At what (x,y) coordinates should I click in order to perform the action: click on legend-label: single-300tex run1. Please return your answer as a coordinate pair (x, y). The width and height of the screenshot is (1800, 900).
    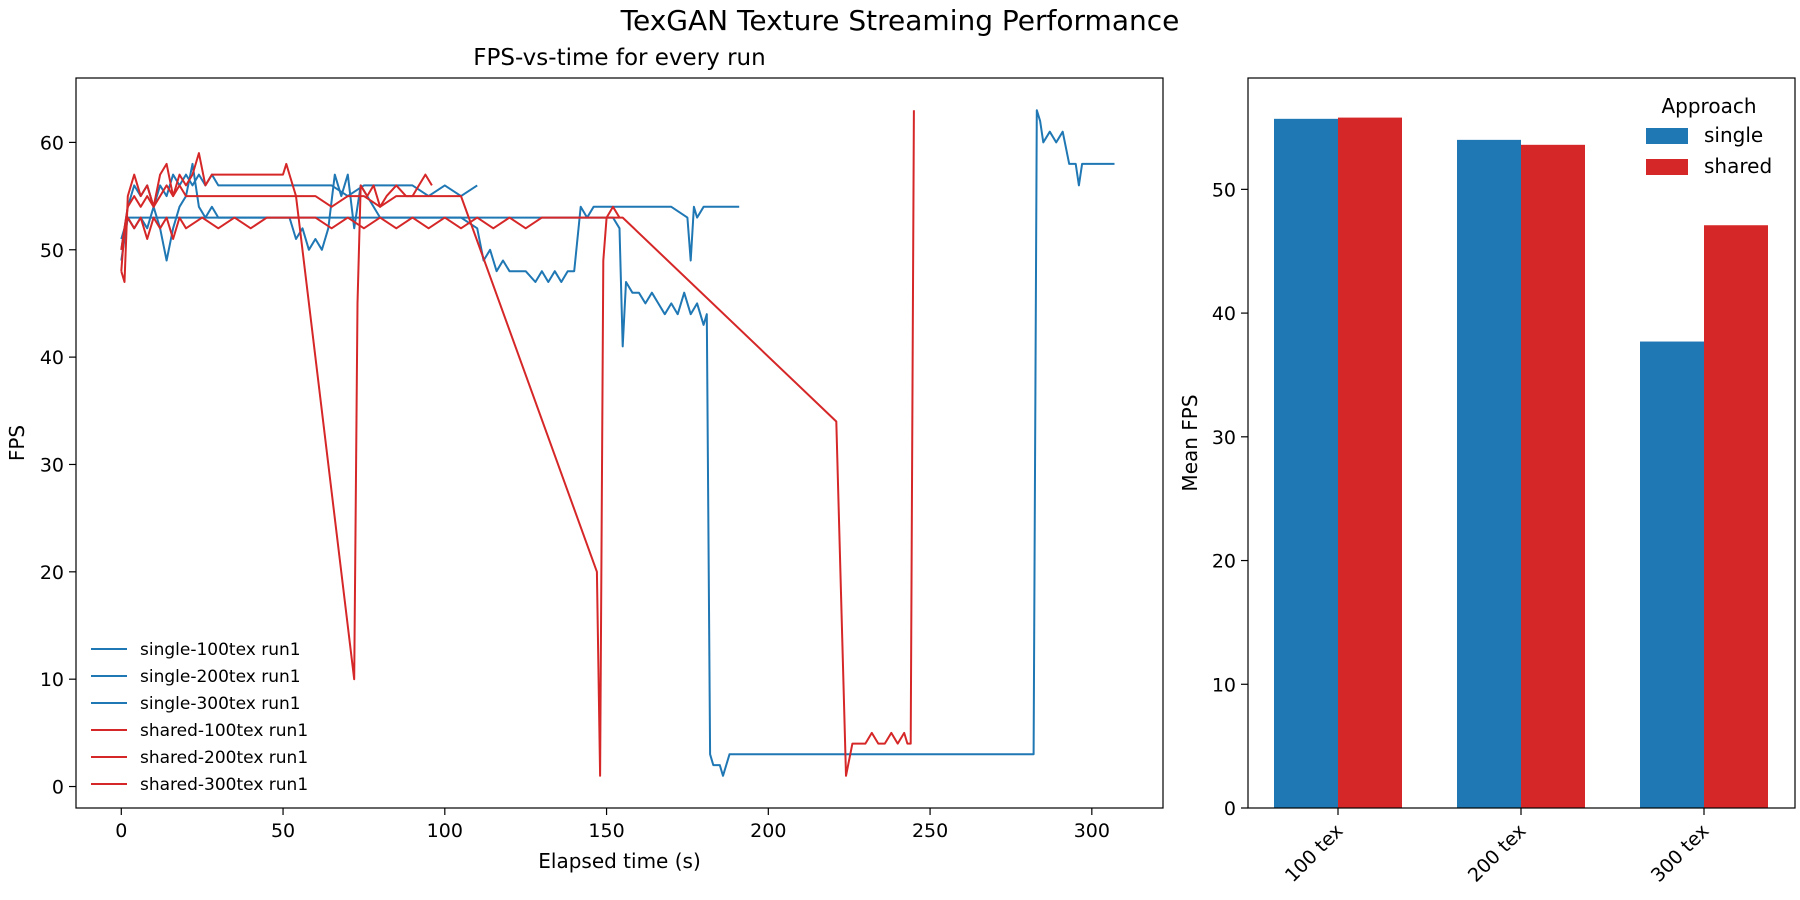
    Looking at the image, I should click on (220, 704).